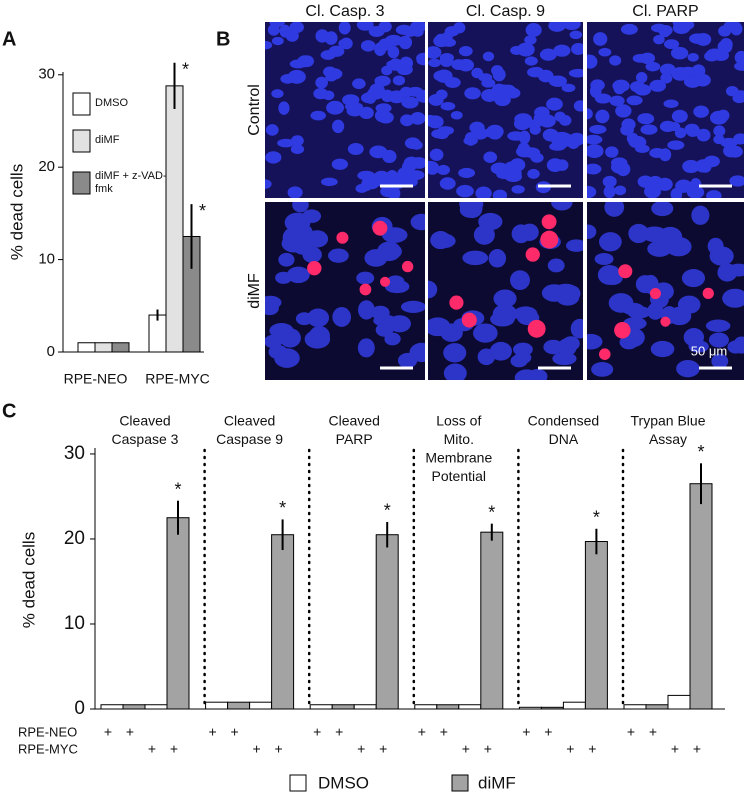 The height and width of the screenshot is (799, 744). I want to click on legend-item: diMF, so click(107, 140).